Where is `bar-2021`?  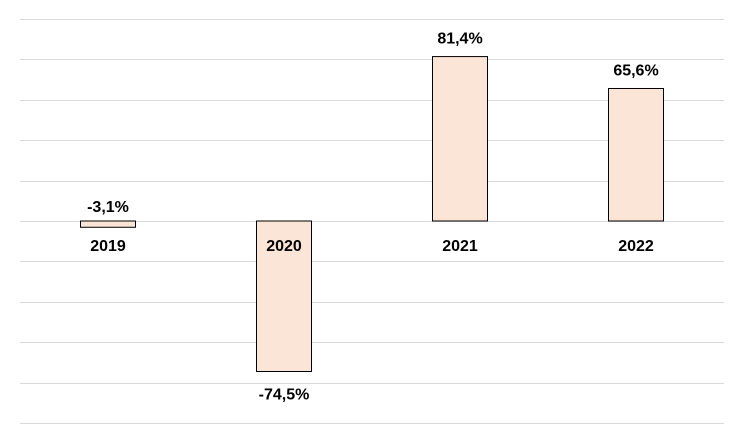
bar-2021 is located at coordinates (460, 139).